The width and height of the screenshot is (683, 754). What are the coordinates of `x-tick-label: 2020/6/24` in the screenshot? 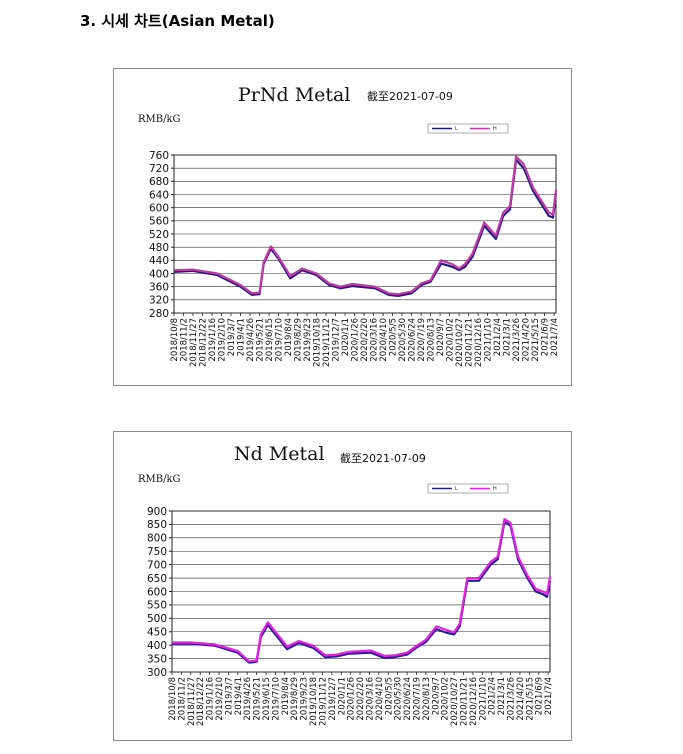 It's located at (413, 340).